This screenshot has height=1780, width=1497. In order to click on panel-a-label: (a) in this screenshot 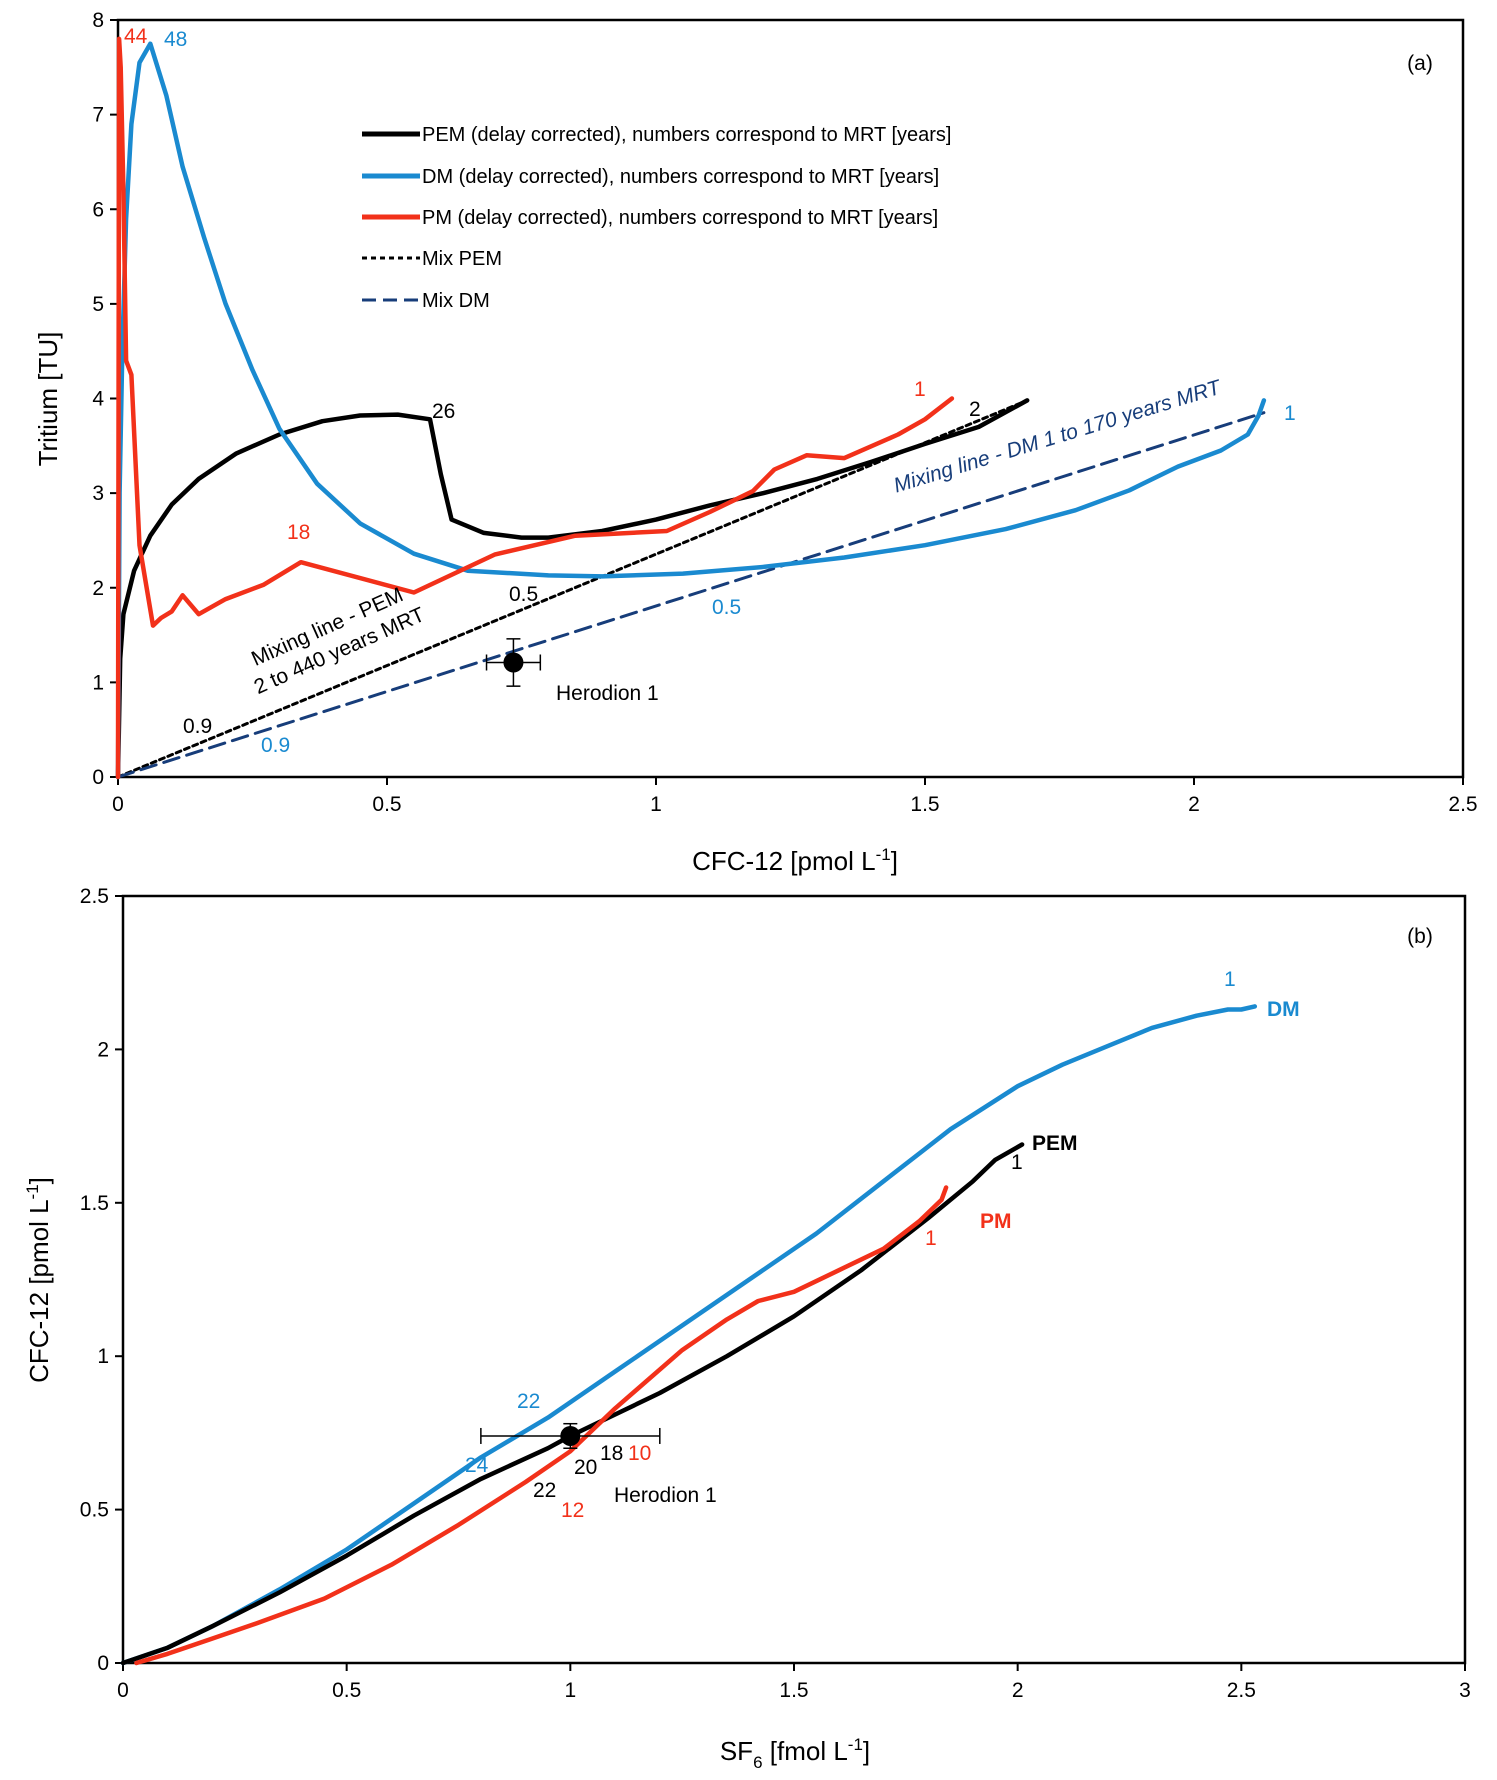, I will do `click(1420, 63)`.